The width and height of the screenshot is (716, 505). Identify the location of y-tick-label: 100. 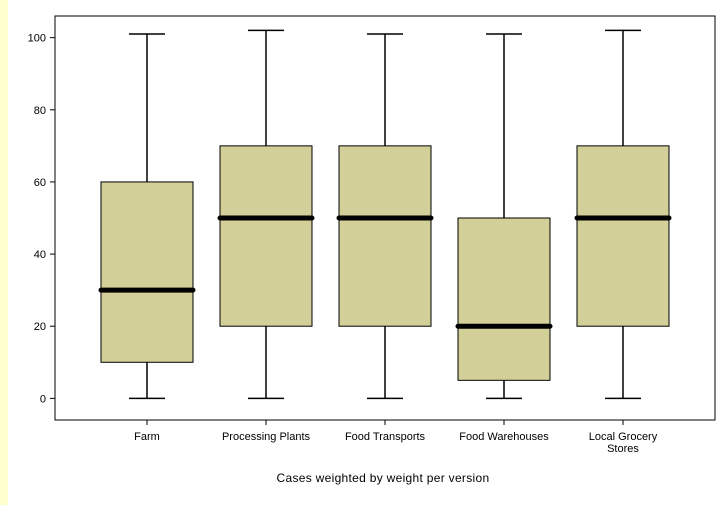
(37, 39).